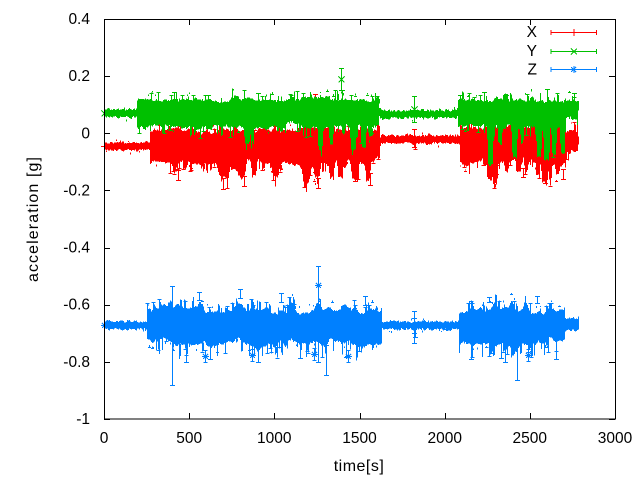  Describe the element at coordinates (615, 438) in the screenshot. I see `svg-text: 3000` at that location.